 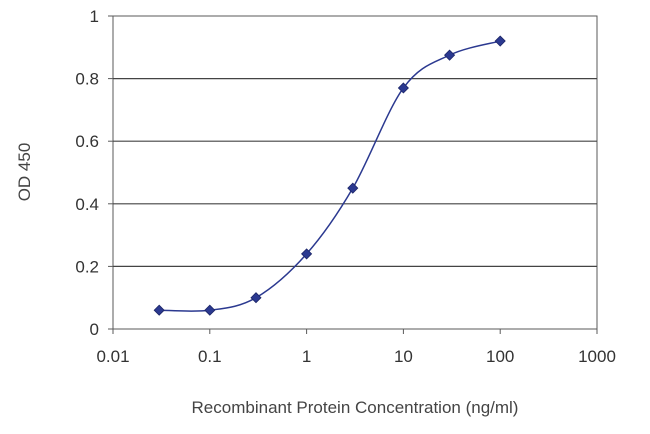 I want to click on x-tick-label: 1000, so click(x=597, y=356).